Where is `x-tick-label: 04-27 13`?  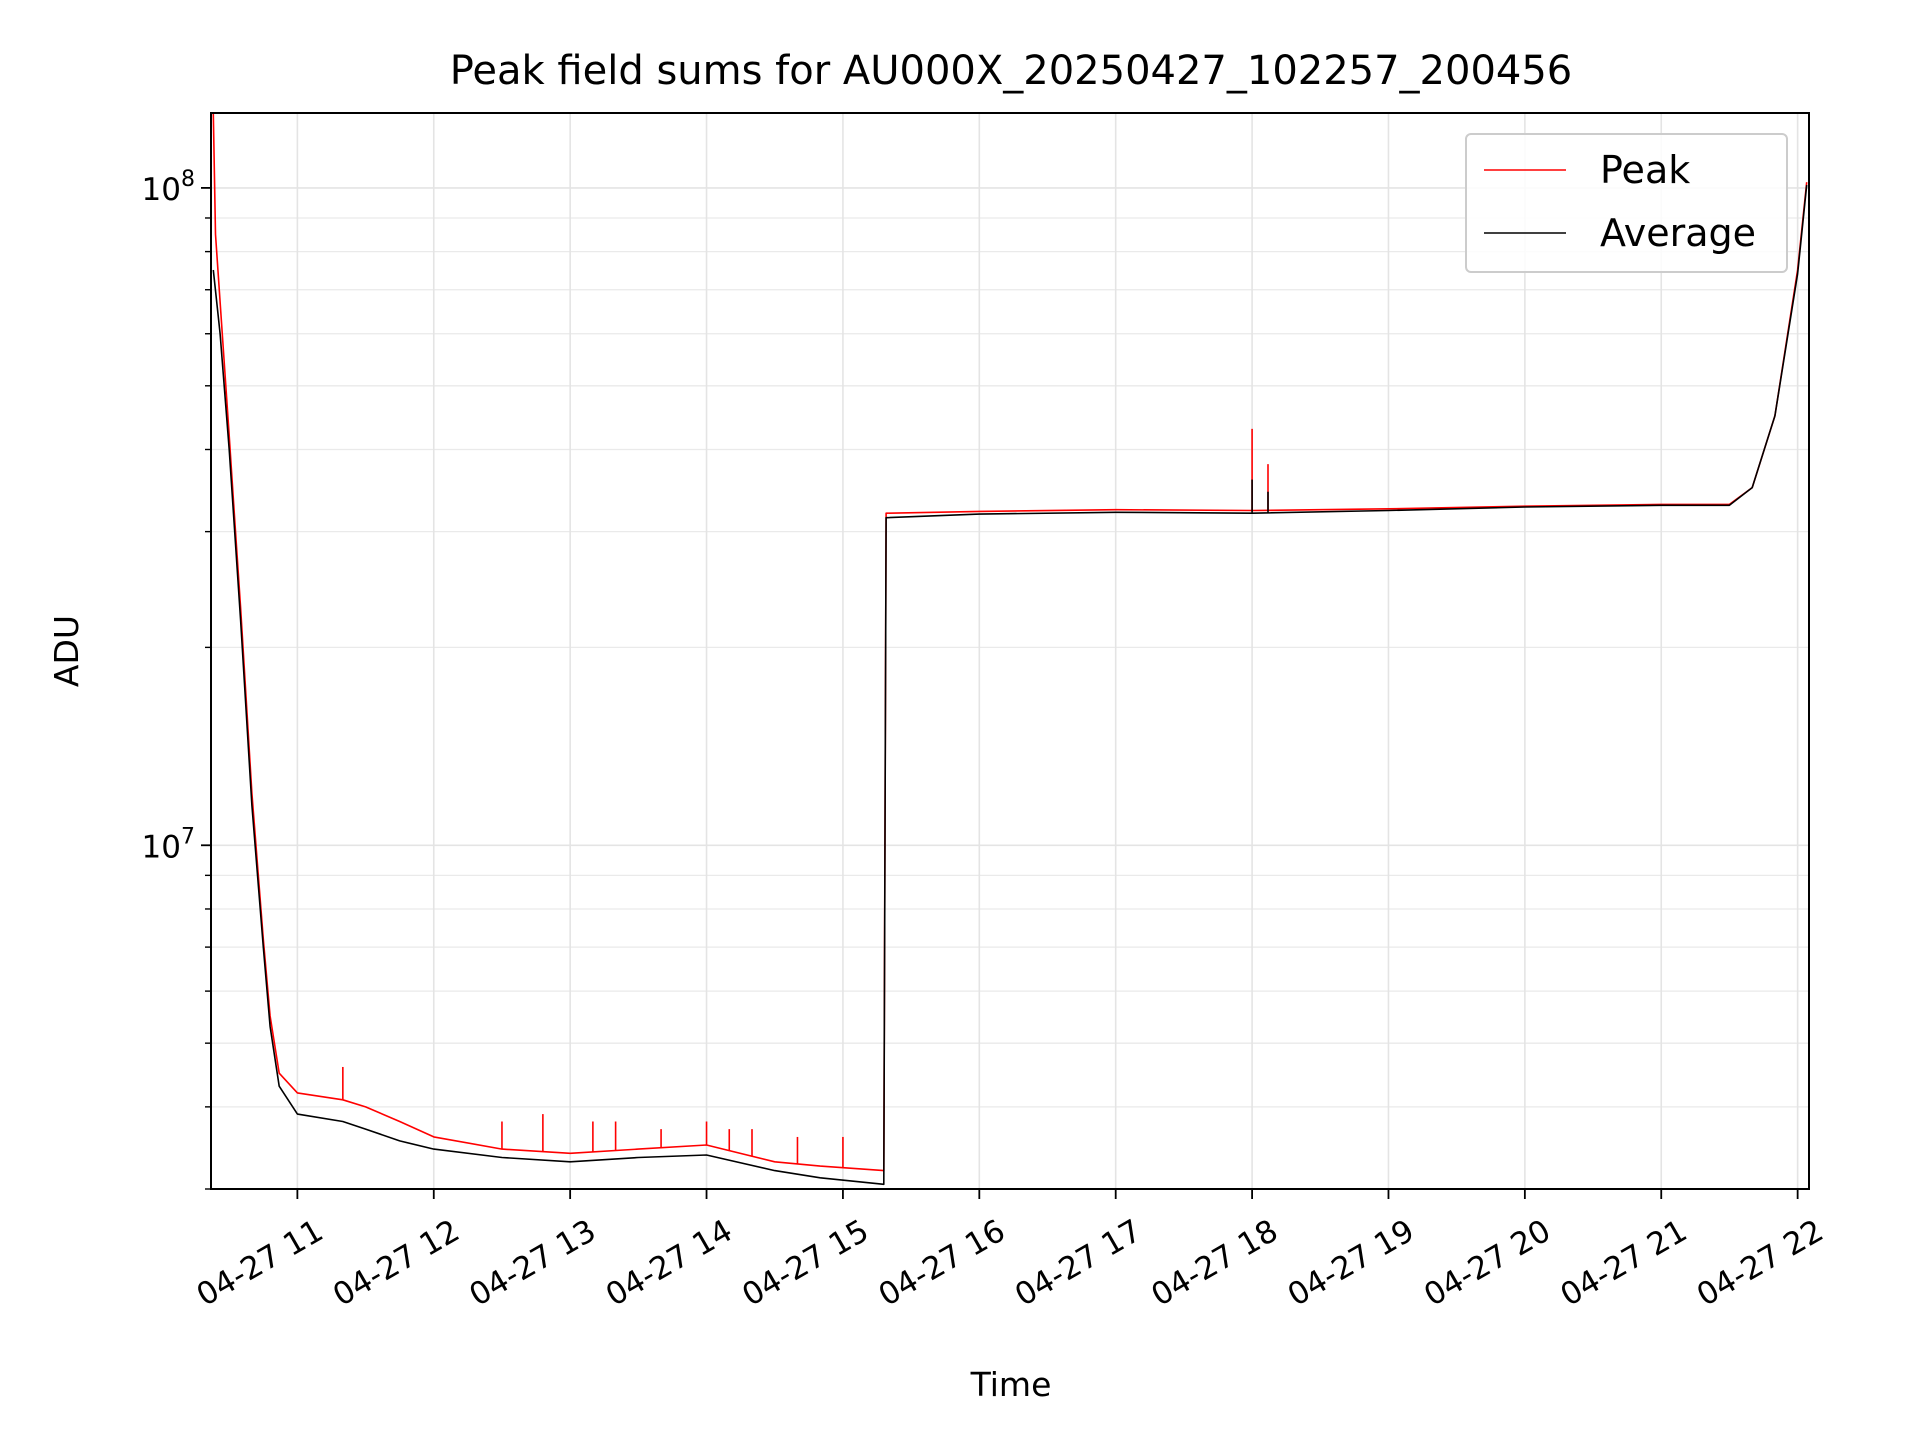 x-tick-label: 04-27 13 is located at coordinates (532, 1263).